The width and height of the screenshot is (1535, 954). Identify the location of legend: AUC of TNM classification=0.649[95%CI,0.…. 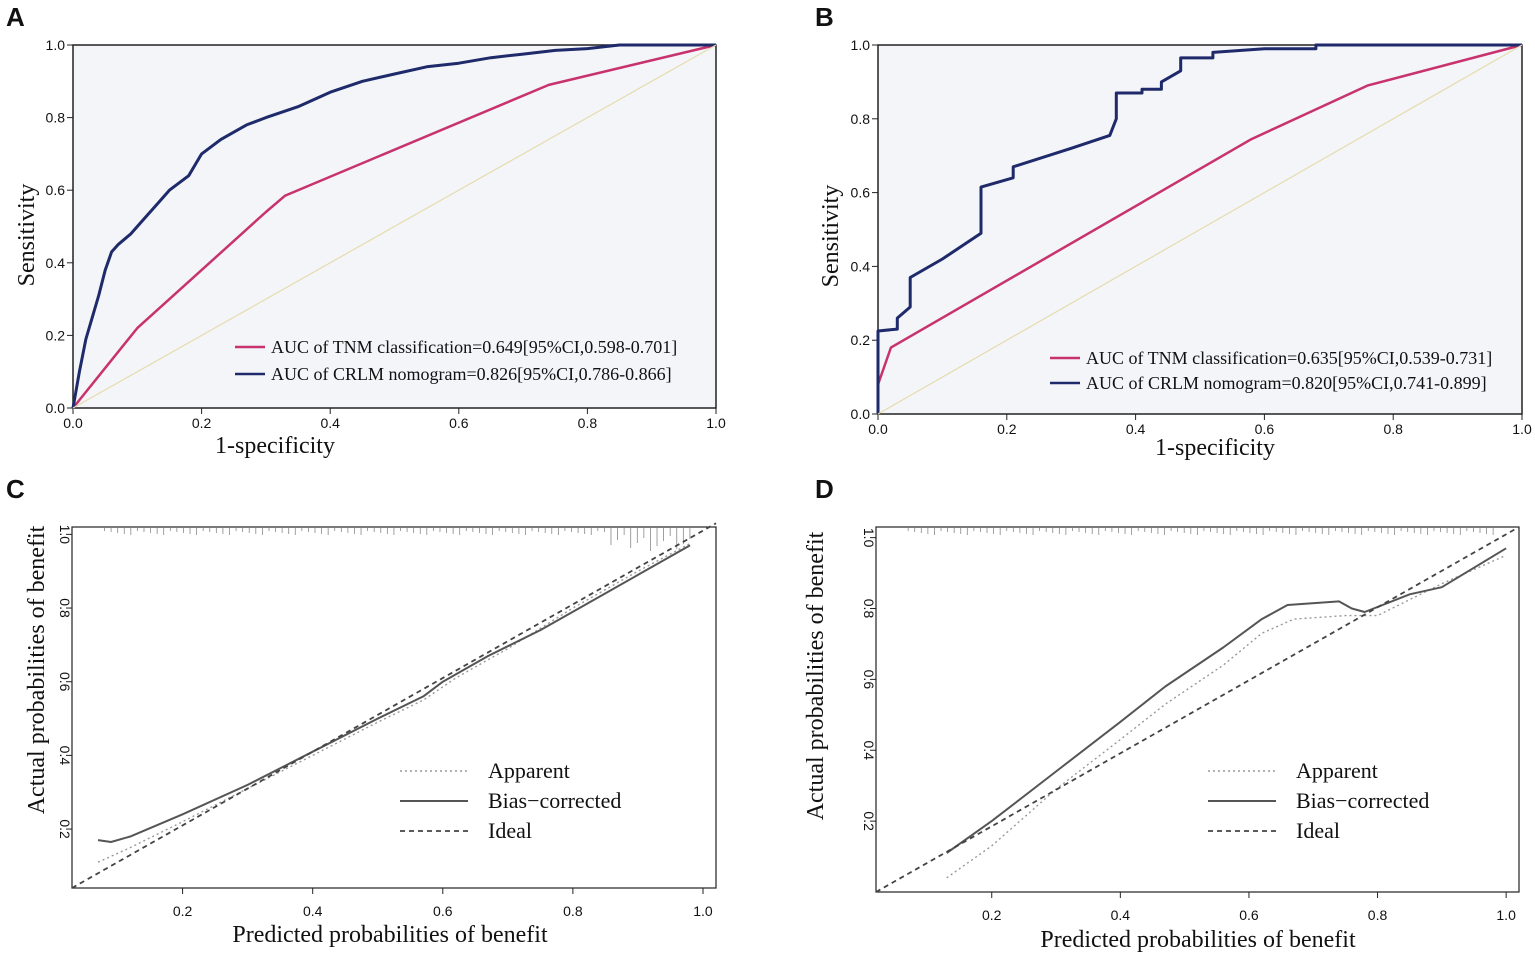
(456, 360).